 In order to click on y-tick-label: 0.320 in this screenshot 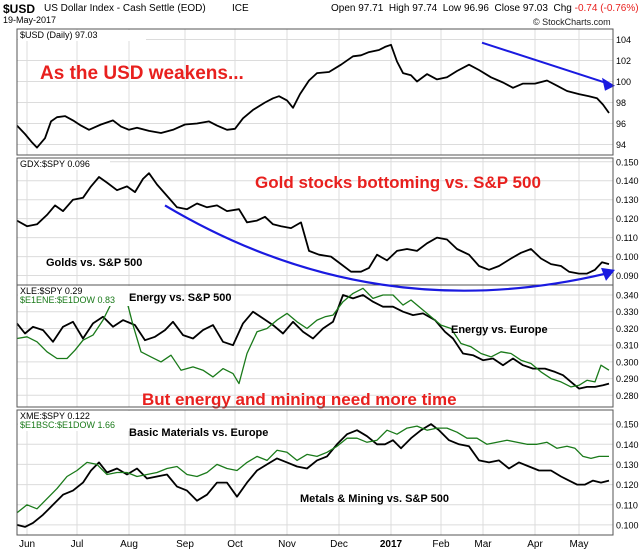, I will do `click(627, 329)`.